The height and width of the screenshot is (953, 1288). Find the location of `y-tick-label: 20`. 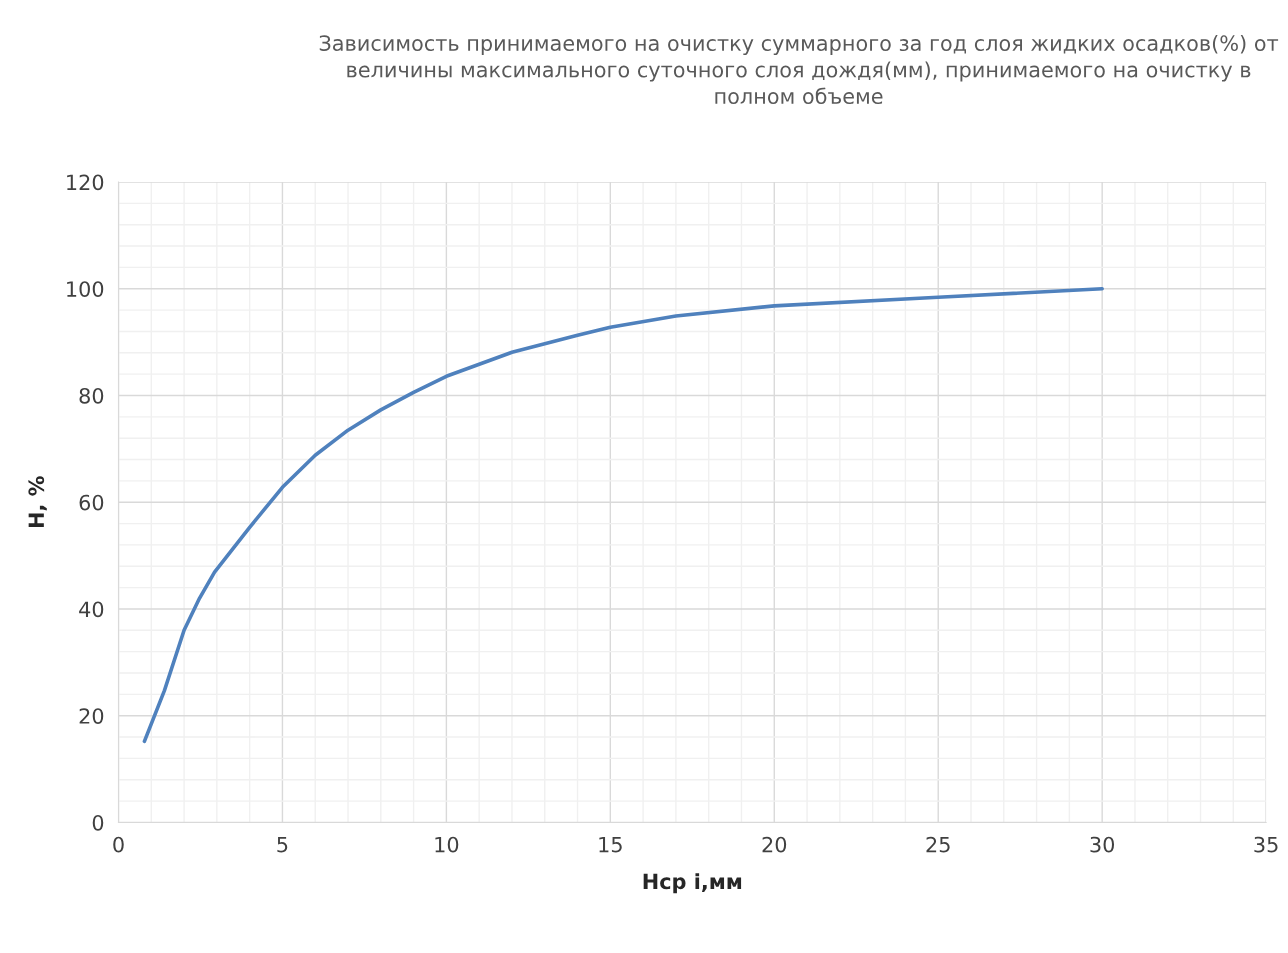

y-tick-label: 20 is located at coordinates (91, 716).